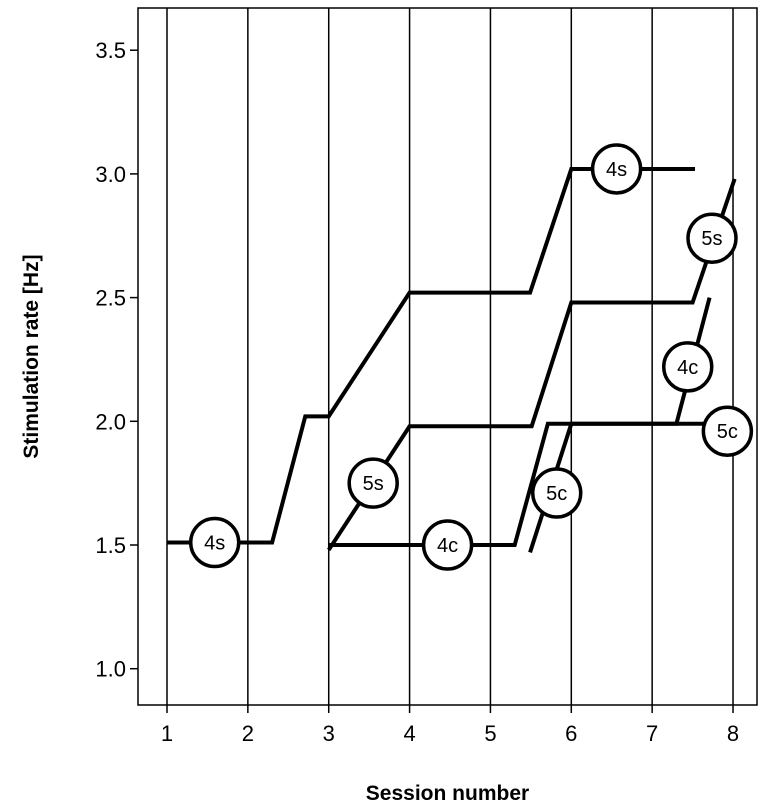  I want to click on x-tick-label: 3, so click(329, 733).